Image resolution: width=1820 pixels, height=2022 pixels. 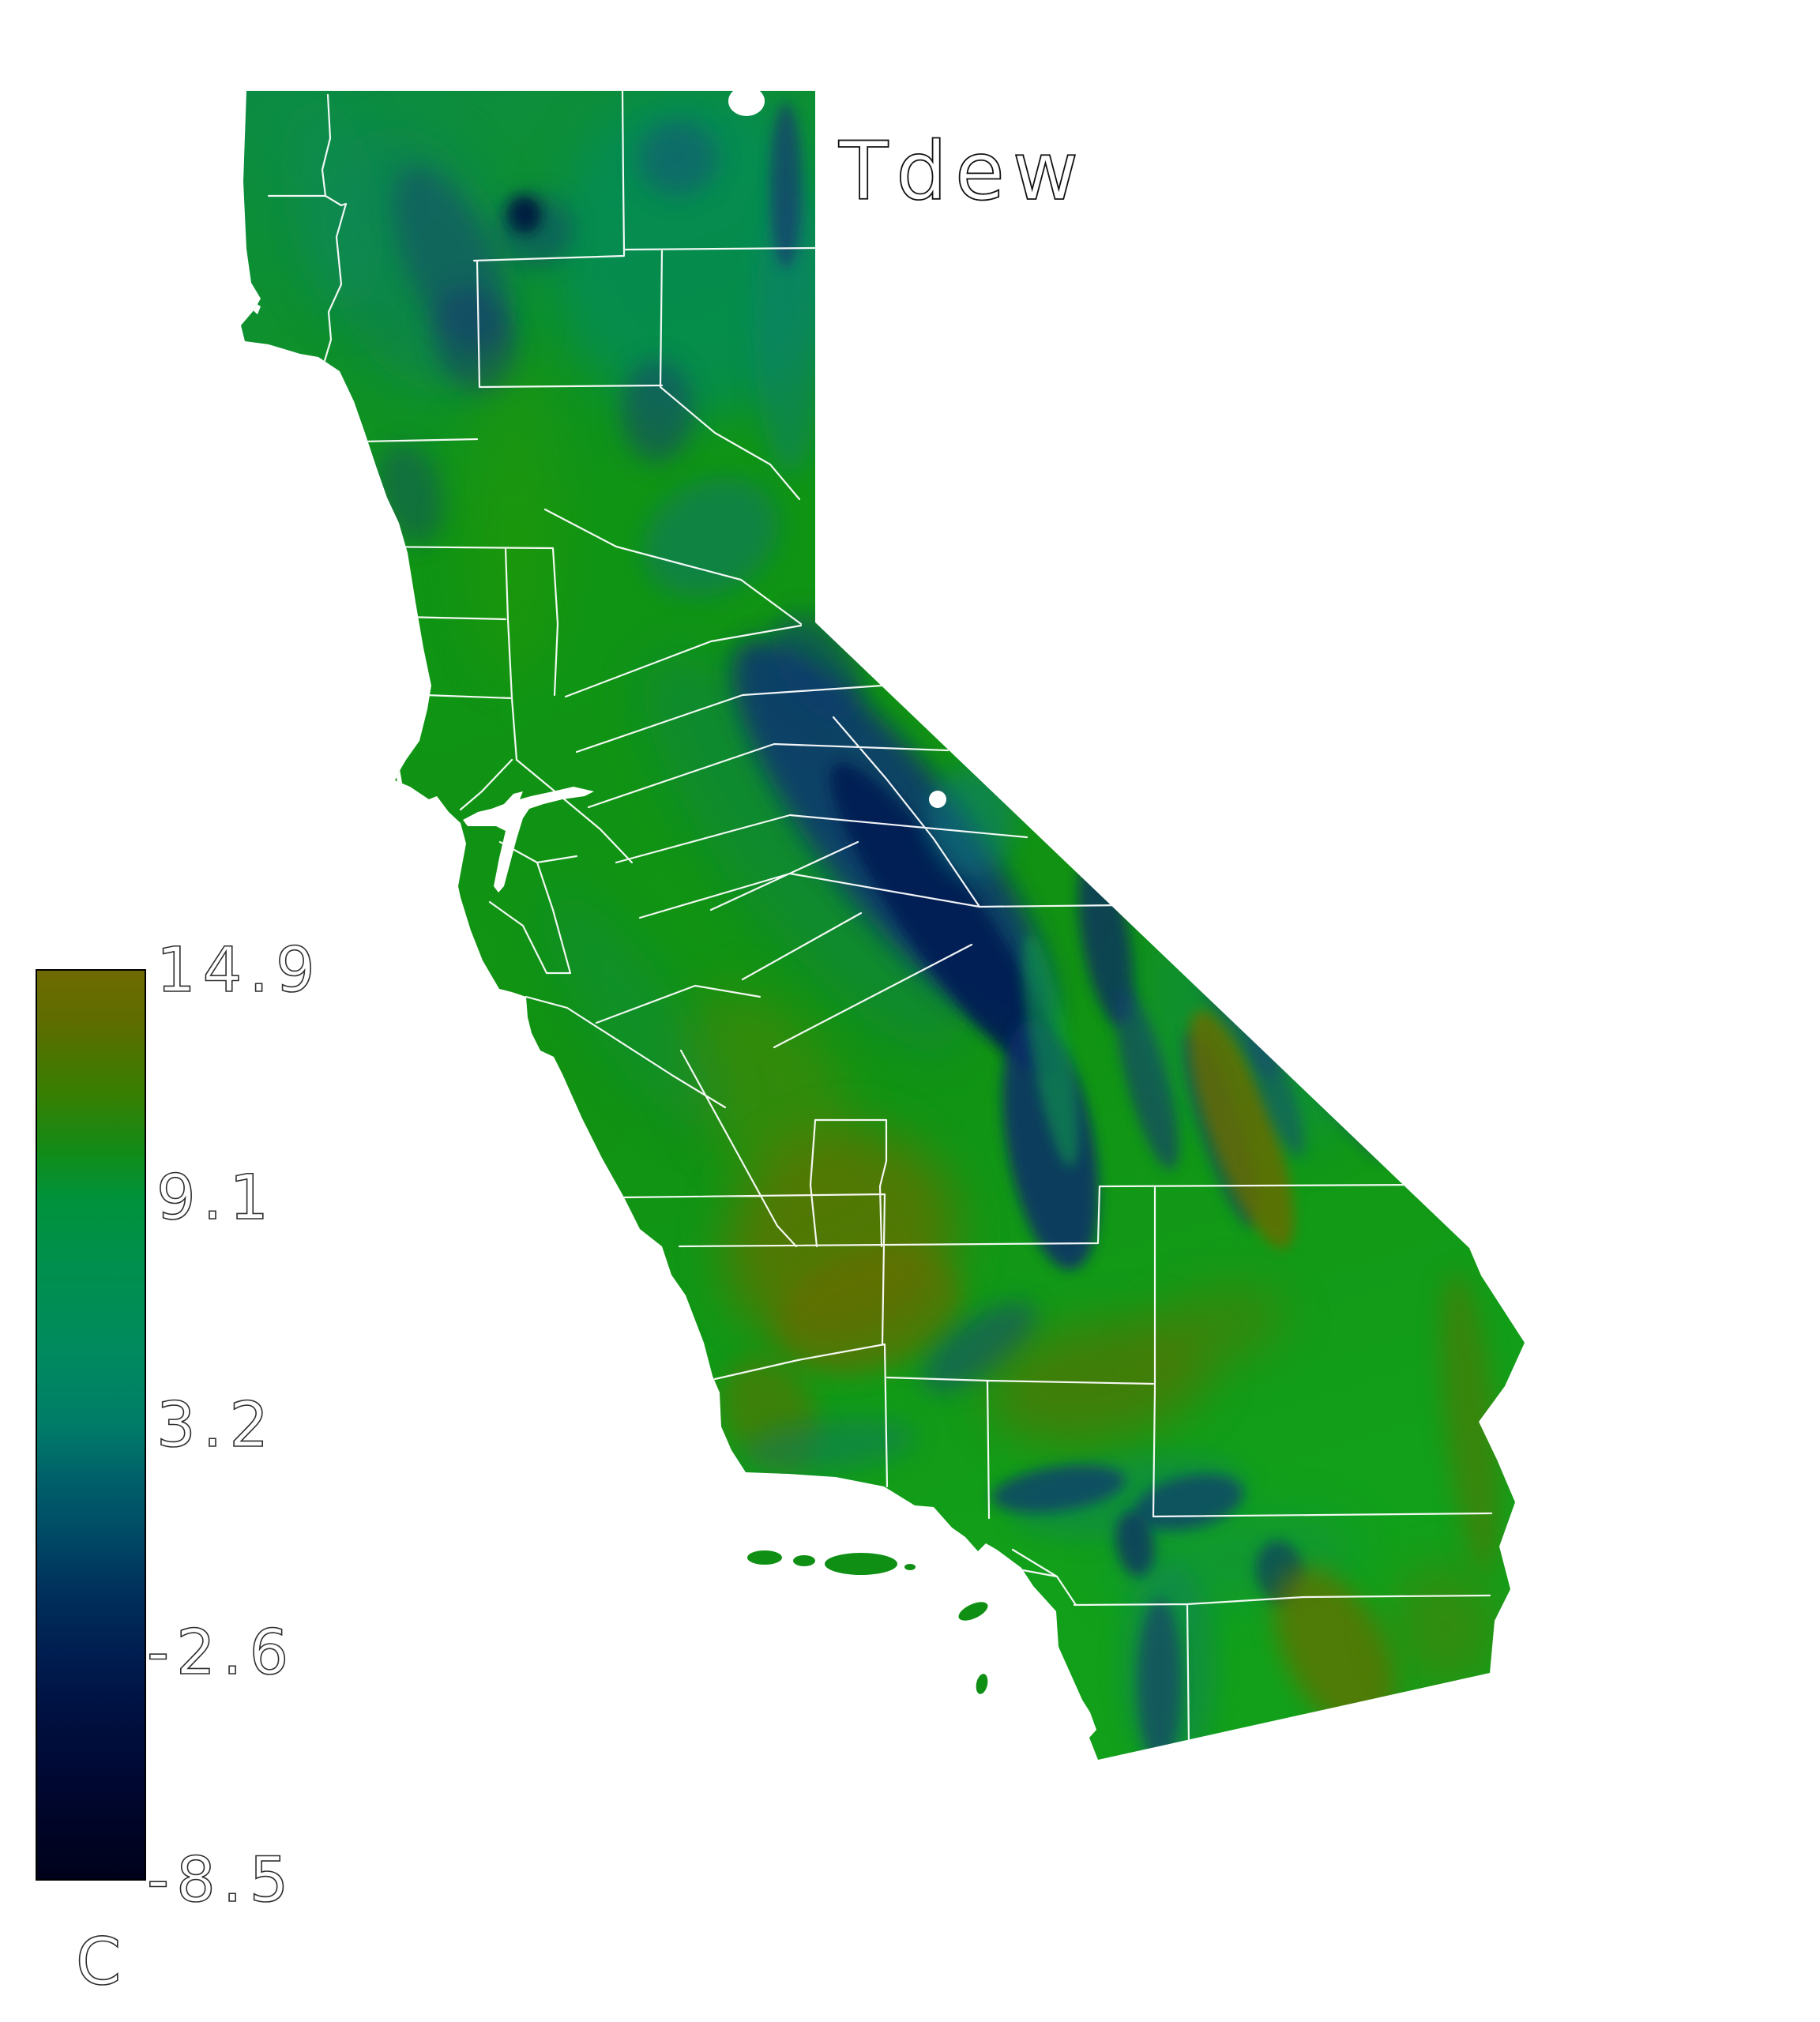 I want to click on coast-range-teal, so click(x=632, y=1011).